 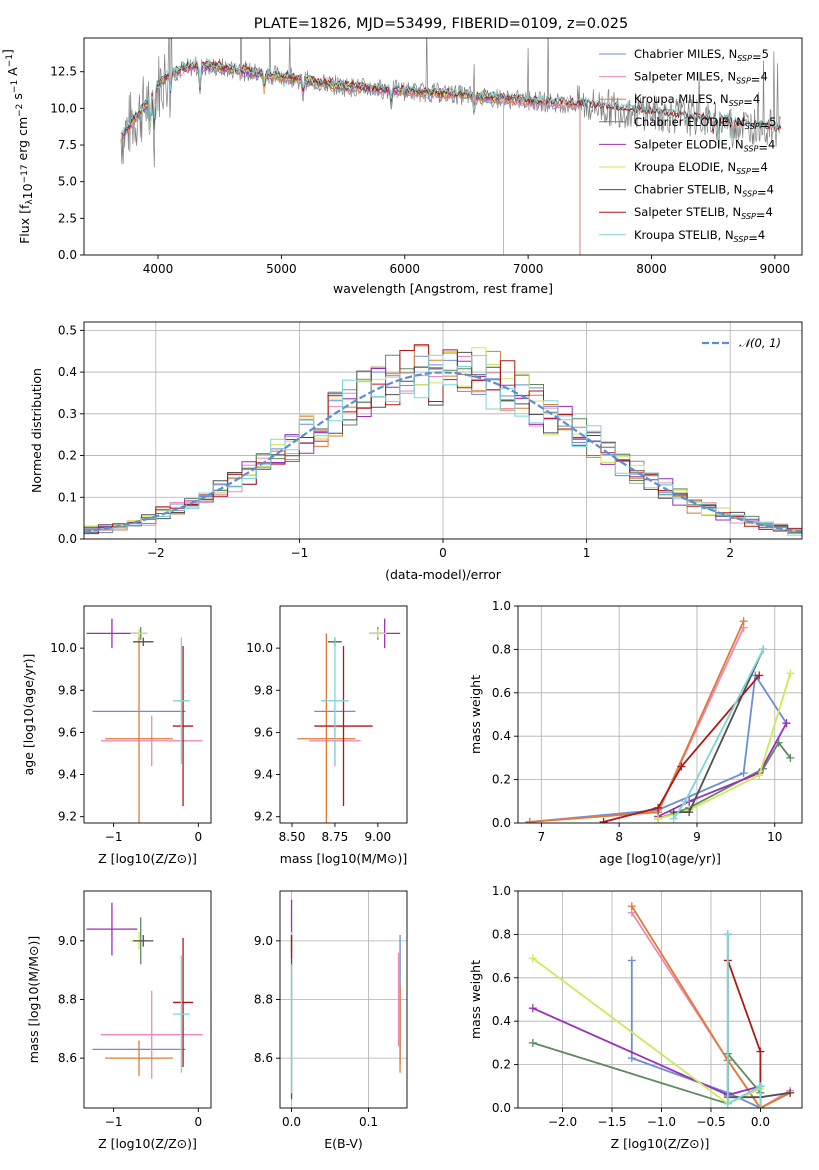 What do you see at coordinates (198, 1122) in the screenshot?
I see `x-tick-label: 0` at bounding box center [198, 1122].